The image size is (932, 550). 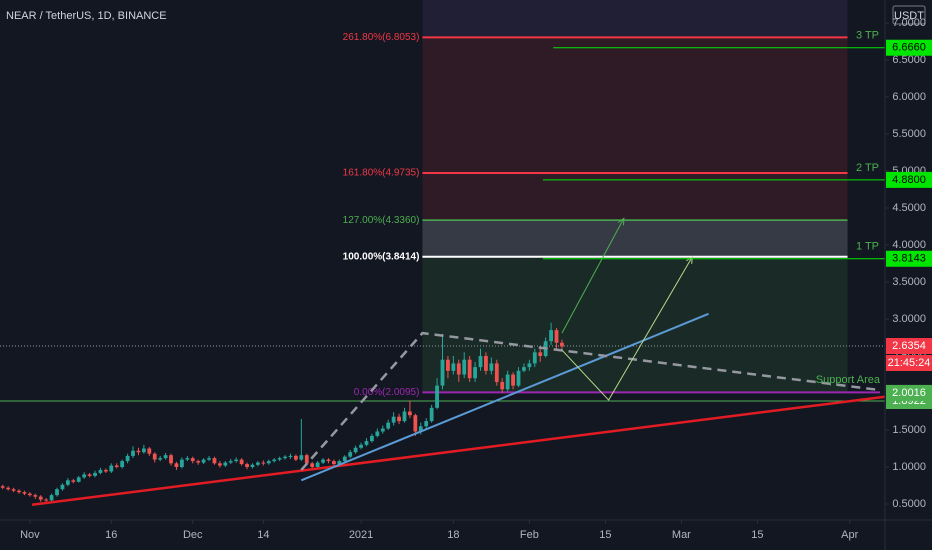 I want to click on x-tick-label: Feb, so click(x=529, y=535).